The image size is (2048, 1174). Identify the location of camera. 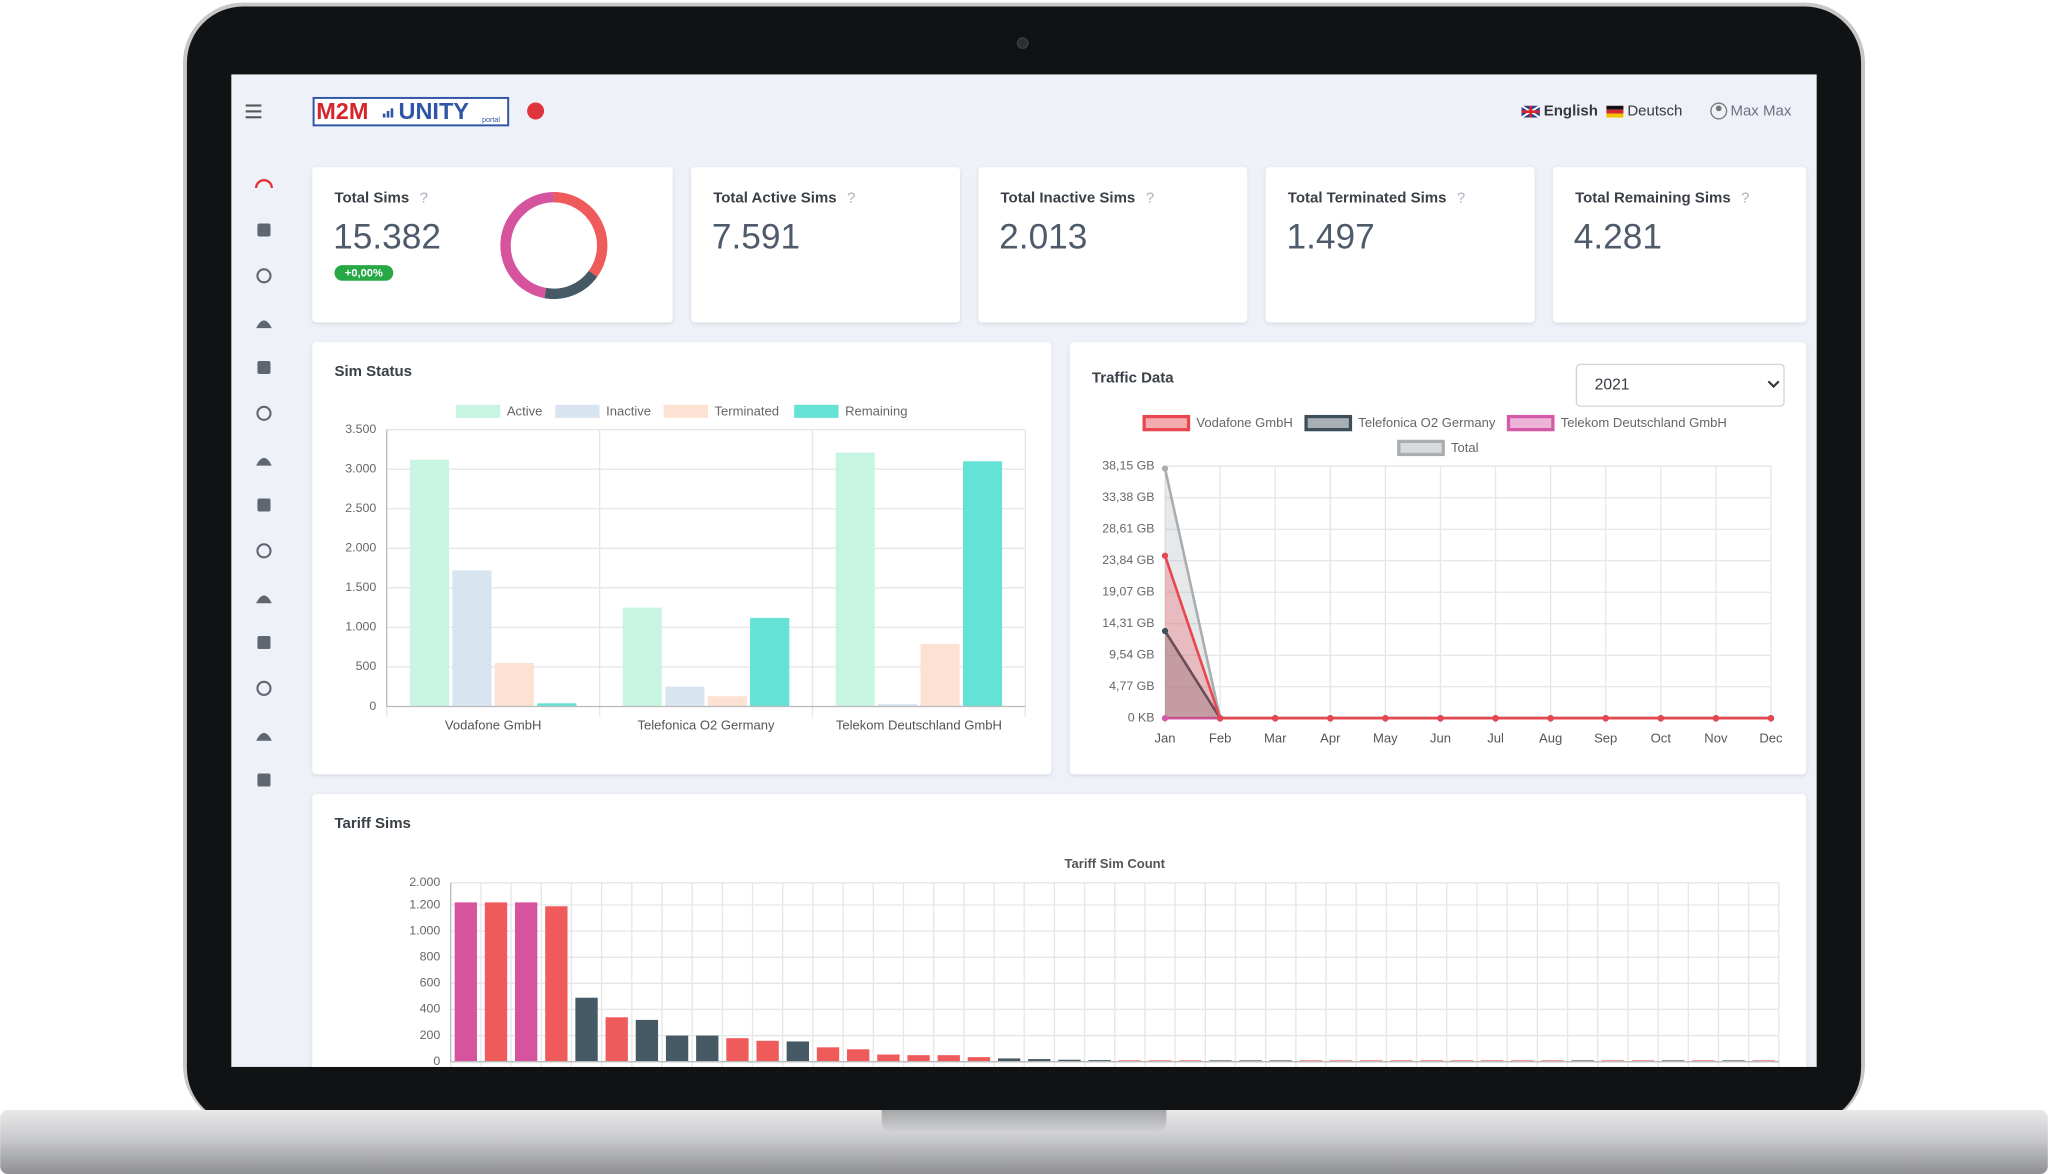
(1022, 43).